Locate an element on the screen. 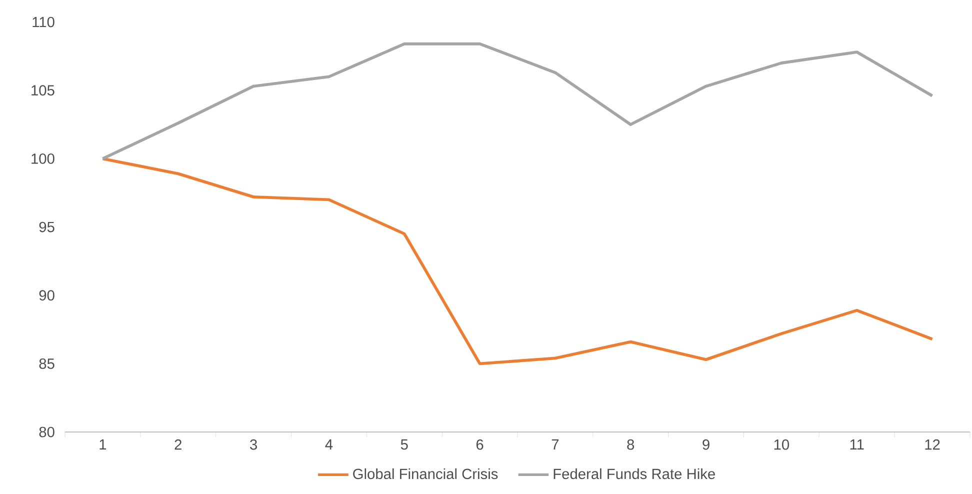  x-tick-label: 12 is located at coordinates (932, 444).